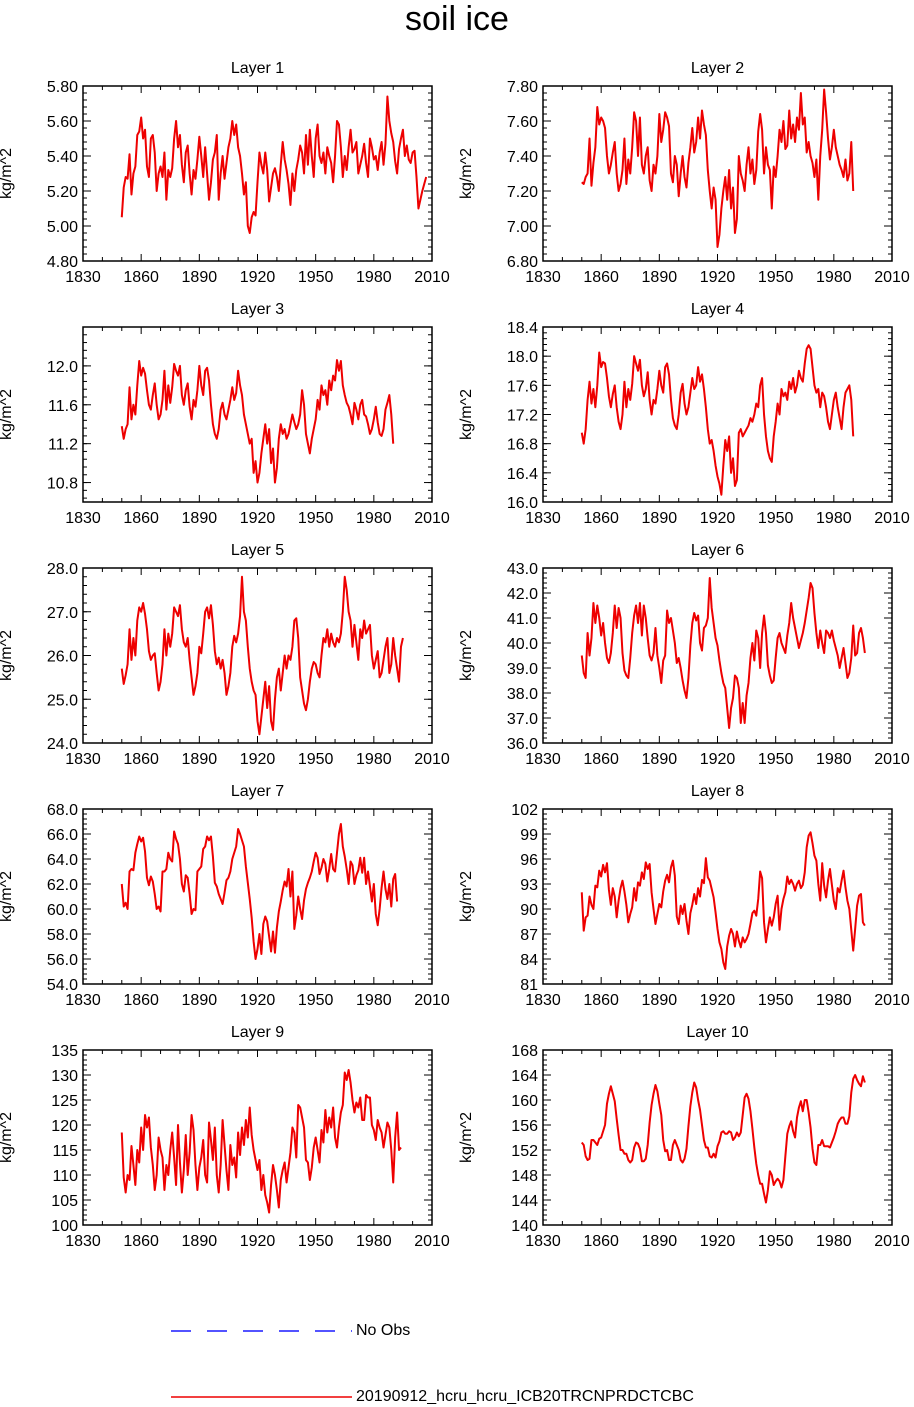  I want to click on y-tick-label: 39.0, so click(522, 669).